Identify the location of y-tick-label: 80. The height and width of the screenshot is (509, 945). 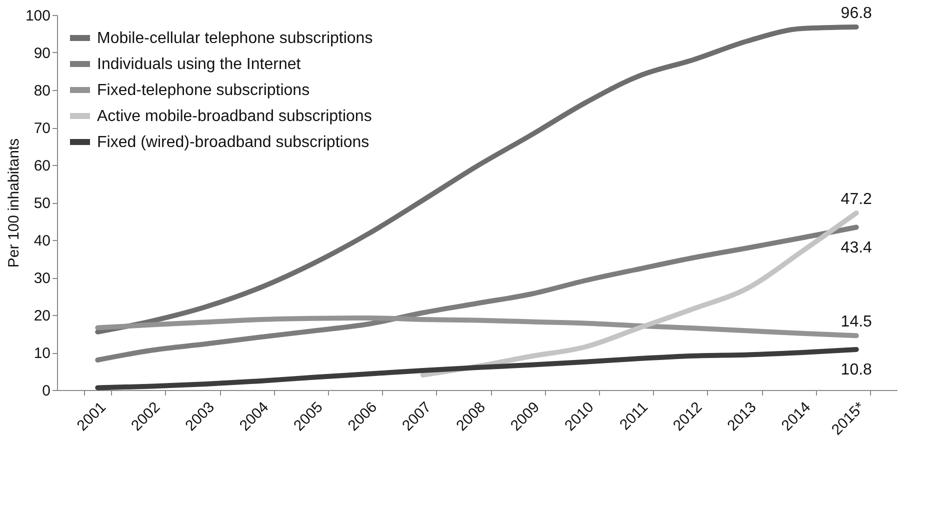
(42, 91).